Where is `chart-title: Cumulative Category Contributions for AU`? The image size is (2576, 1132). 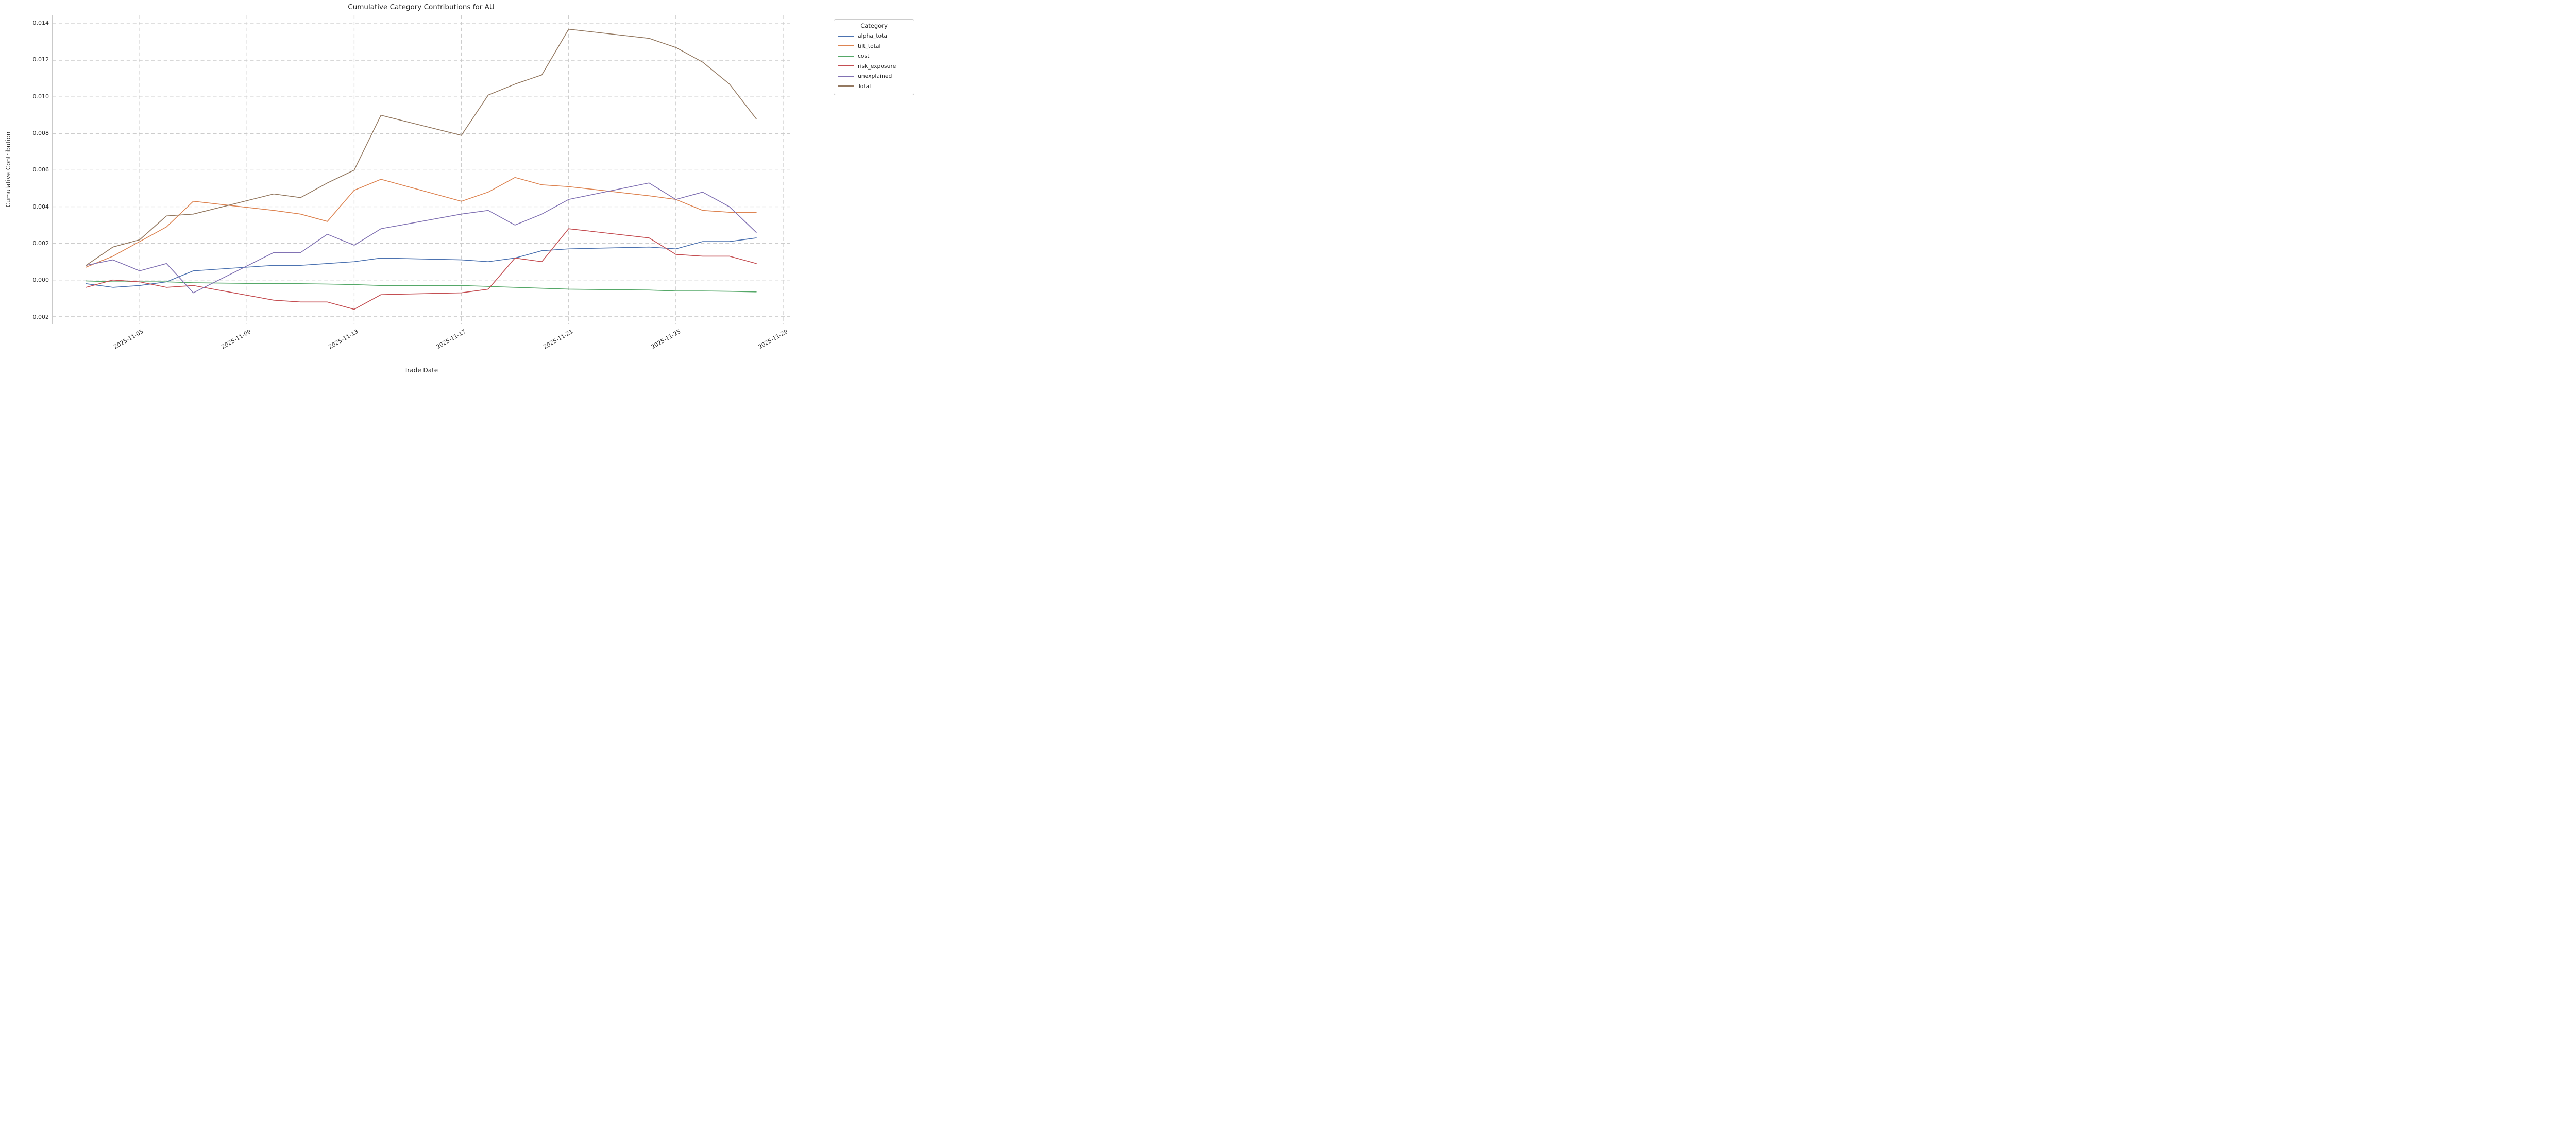
chart-title: Cumulative Category Contributions for AU is located at coordinates (421, 7).